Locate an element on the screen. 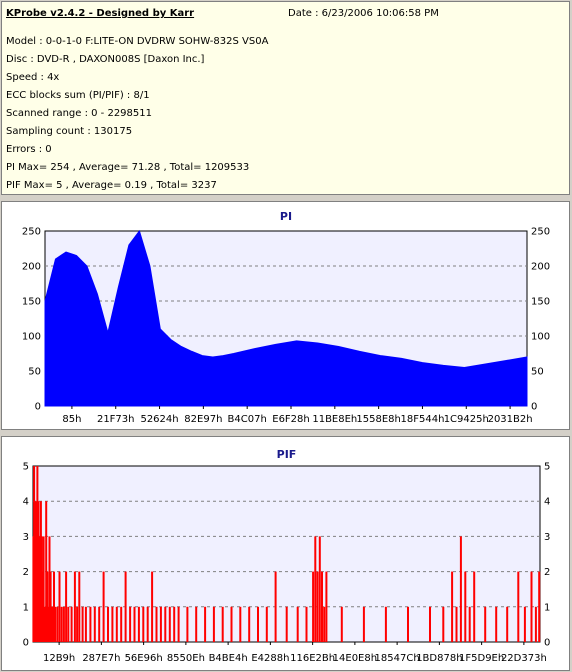 The height and width of the screenshot is (672, 572). pif-ytick-right: 2 is located at coordinates (547, 572).